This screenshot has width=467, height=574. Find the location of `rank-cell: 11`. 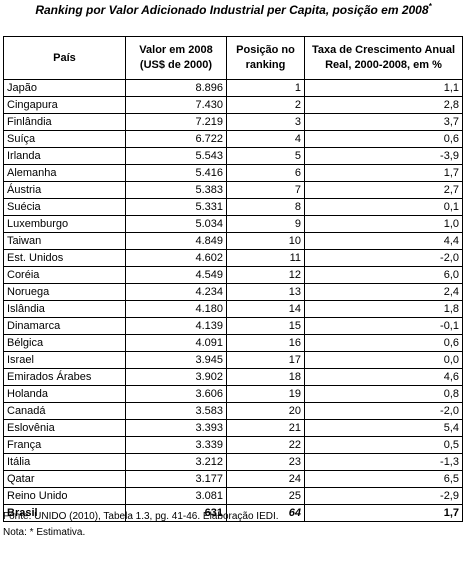

rank-cell: 11 is located at coordinates (265, 258).